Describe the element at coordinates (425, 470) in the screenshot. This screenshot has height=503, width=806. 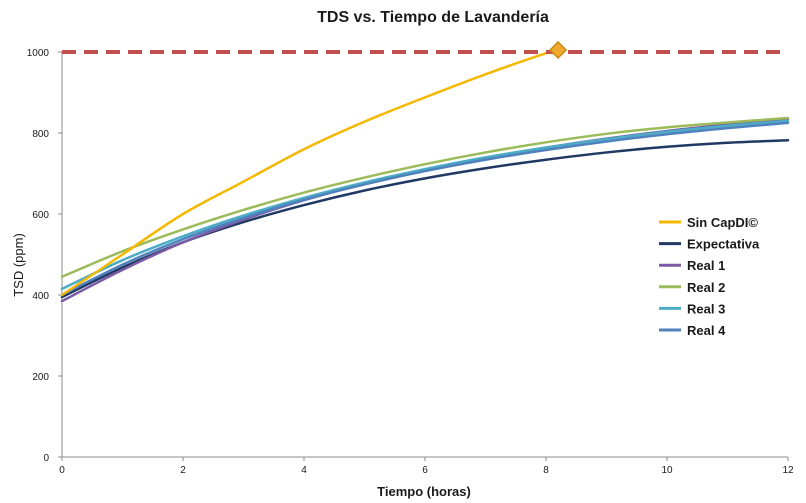
I see `x-tick-label: 6` at that location.